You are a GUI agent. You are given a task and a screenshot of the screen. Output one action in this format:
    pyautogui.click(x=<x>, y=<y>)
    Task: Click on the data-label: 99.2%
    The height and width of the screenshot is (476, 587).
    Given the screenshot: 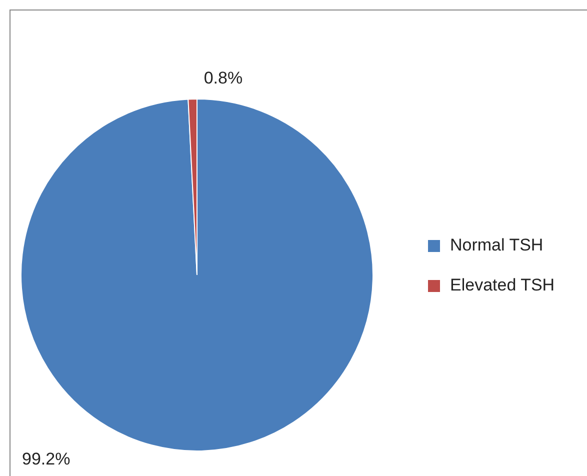 What is the action you would take?
    pyautogui.click(x=46, y=458)
    